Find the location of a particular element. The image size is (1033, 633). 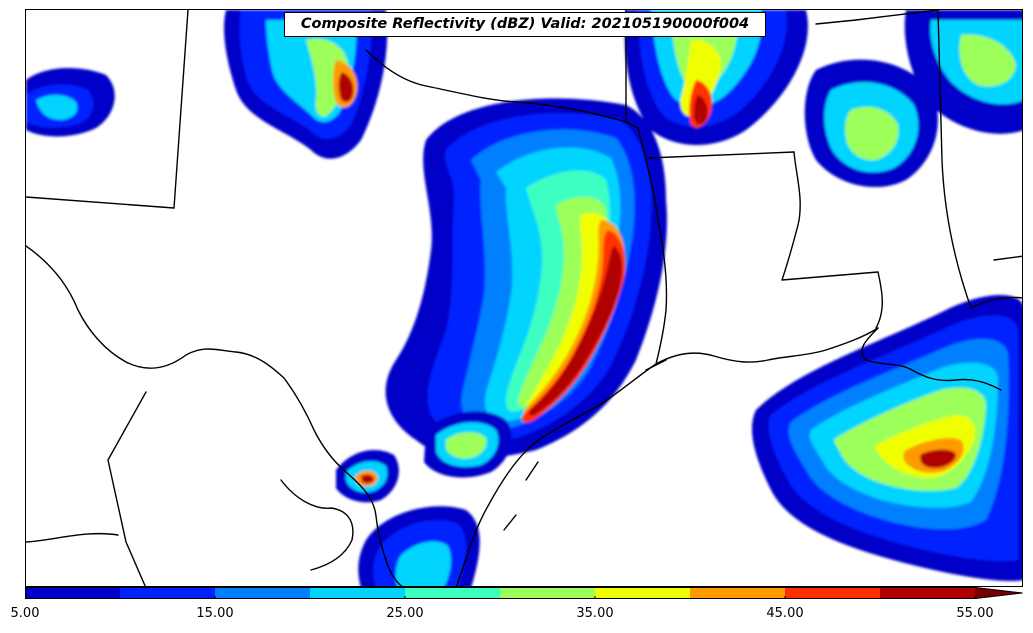

boundary-la-tx is located at coordinates (652, 246).